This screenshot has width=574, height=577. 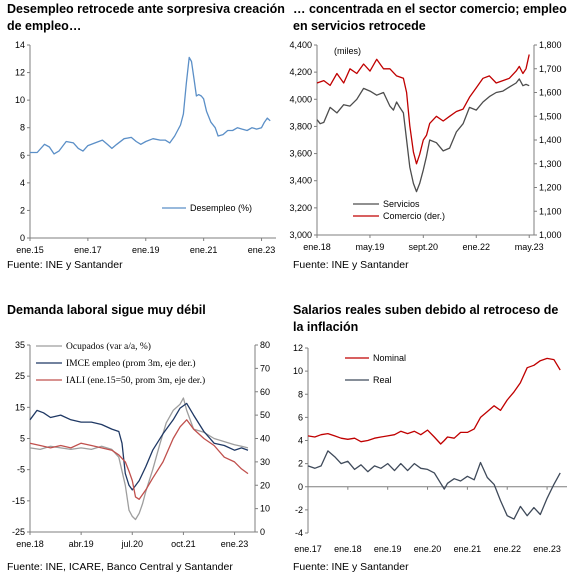 I want to click on legend-label: Ocupados (var a/a, %), so click(x=108, y=346).